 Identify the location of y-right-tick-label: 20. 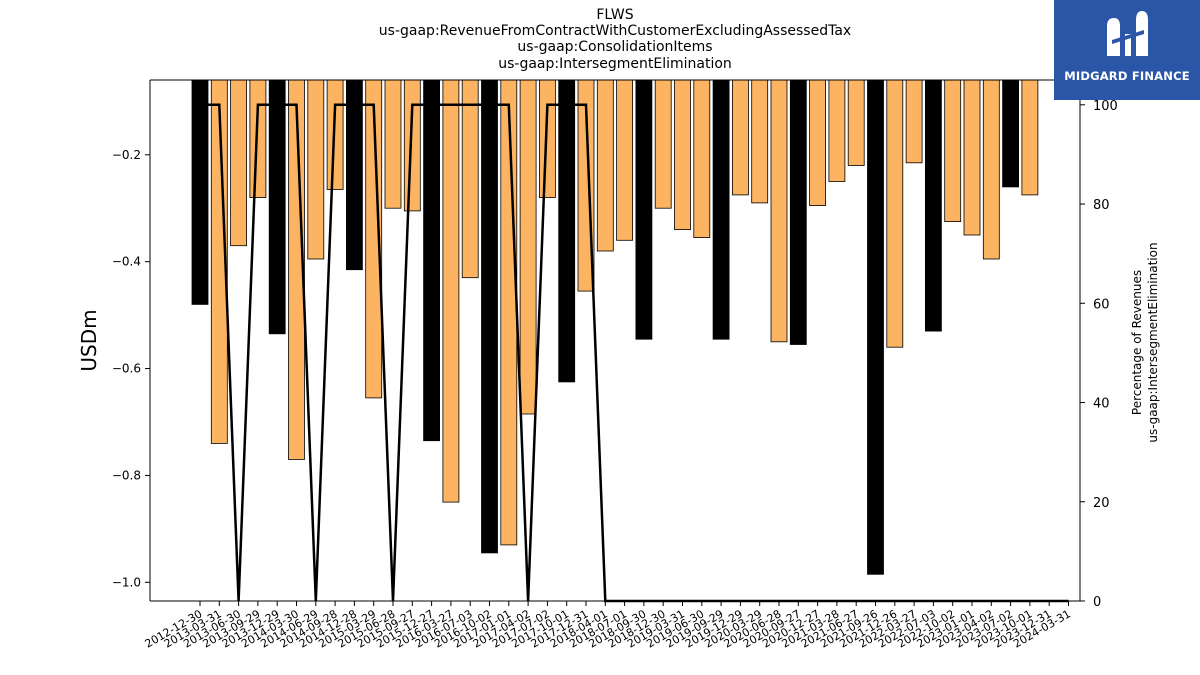
(1101, 503).